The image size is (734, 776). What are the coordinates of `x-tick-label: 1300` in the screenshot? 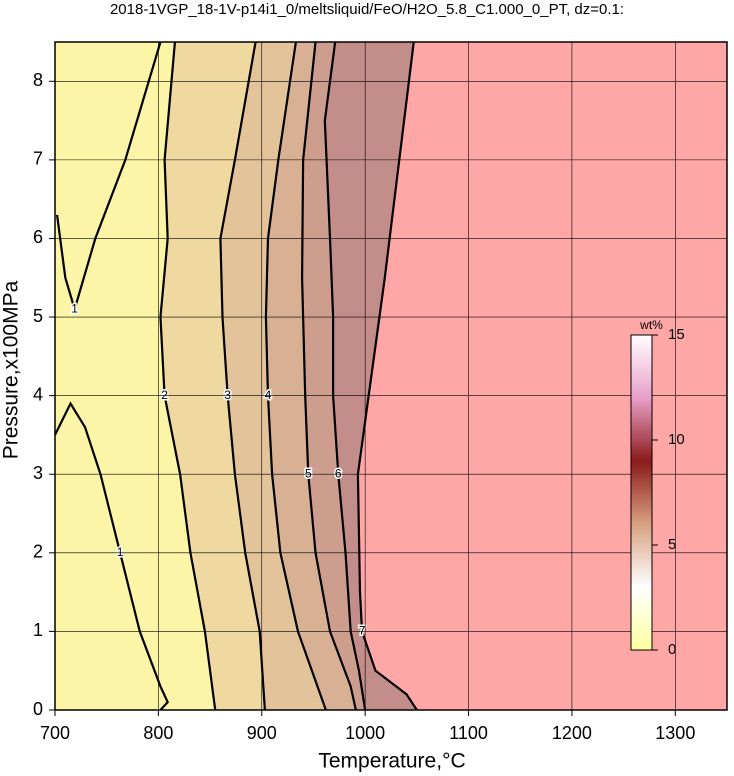 It's located at (675, 733).